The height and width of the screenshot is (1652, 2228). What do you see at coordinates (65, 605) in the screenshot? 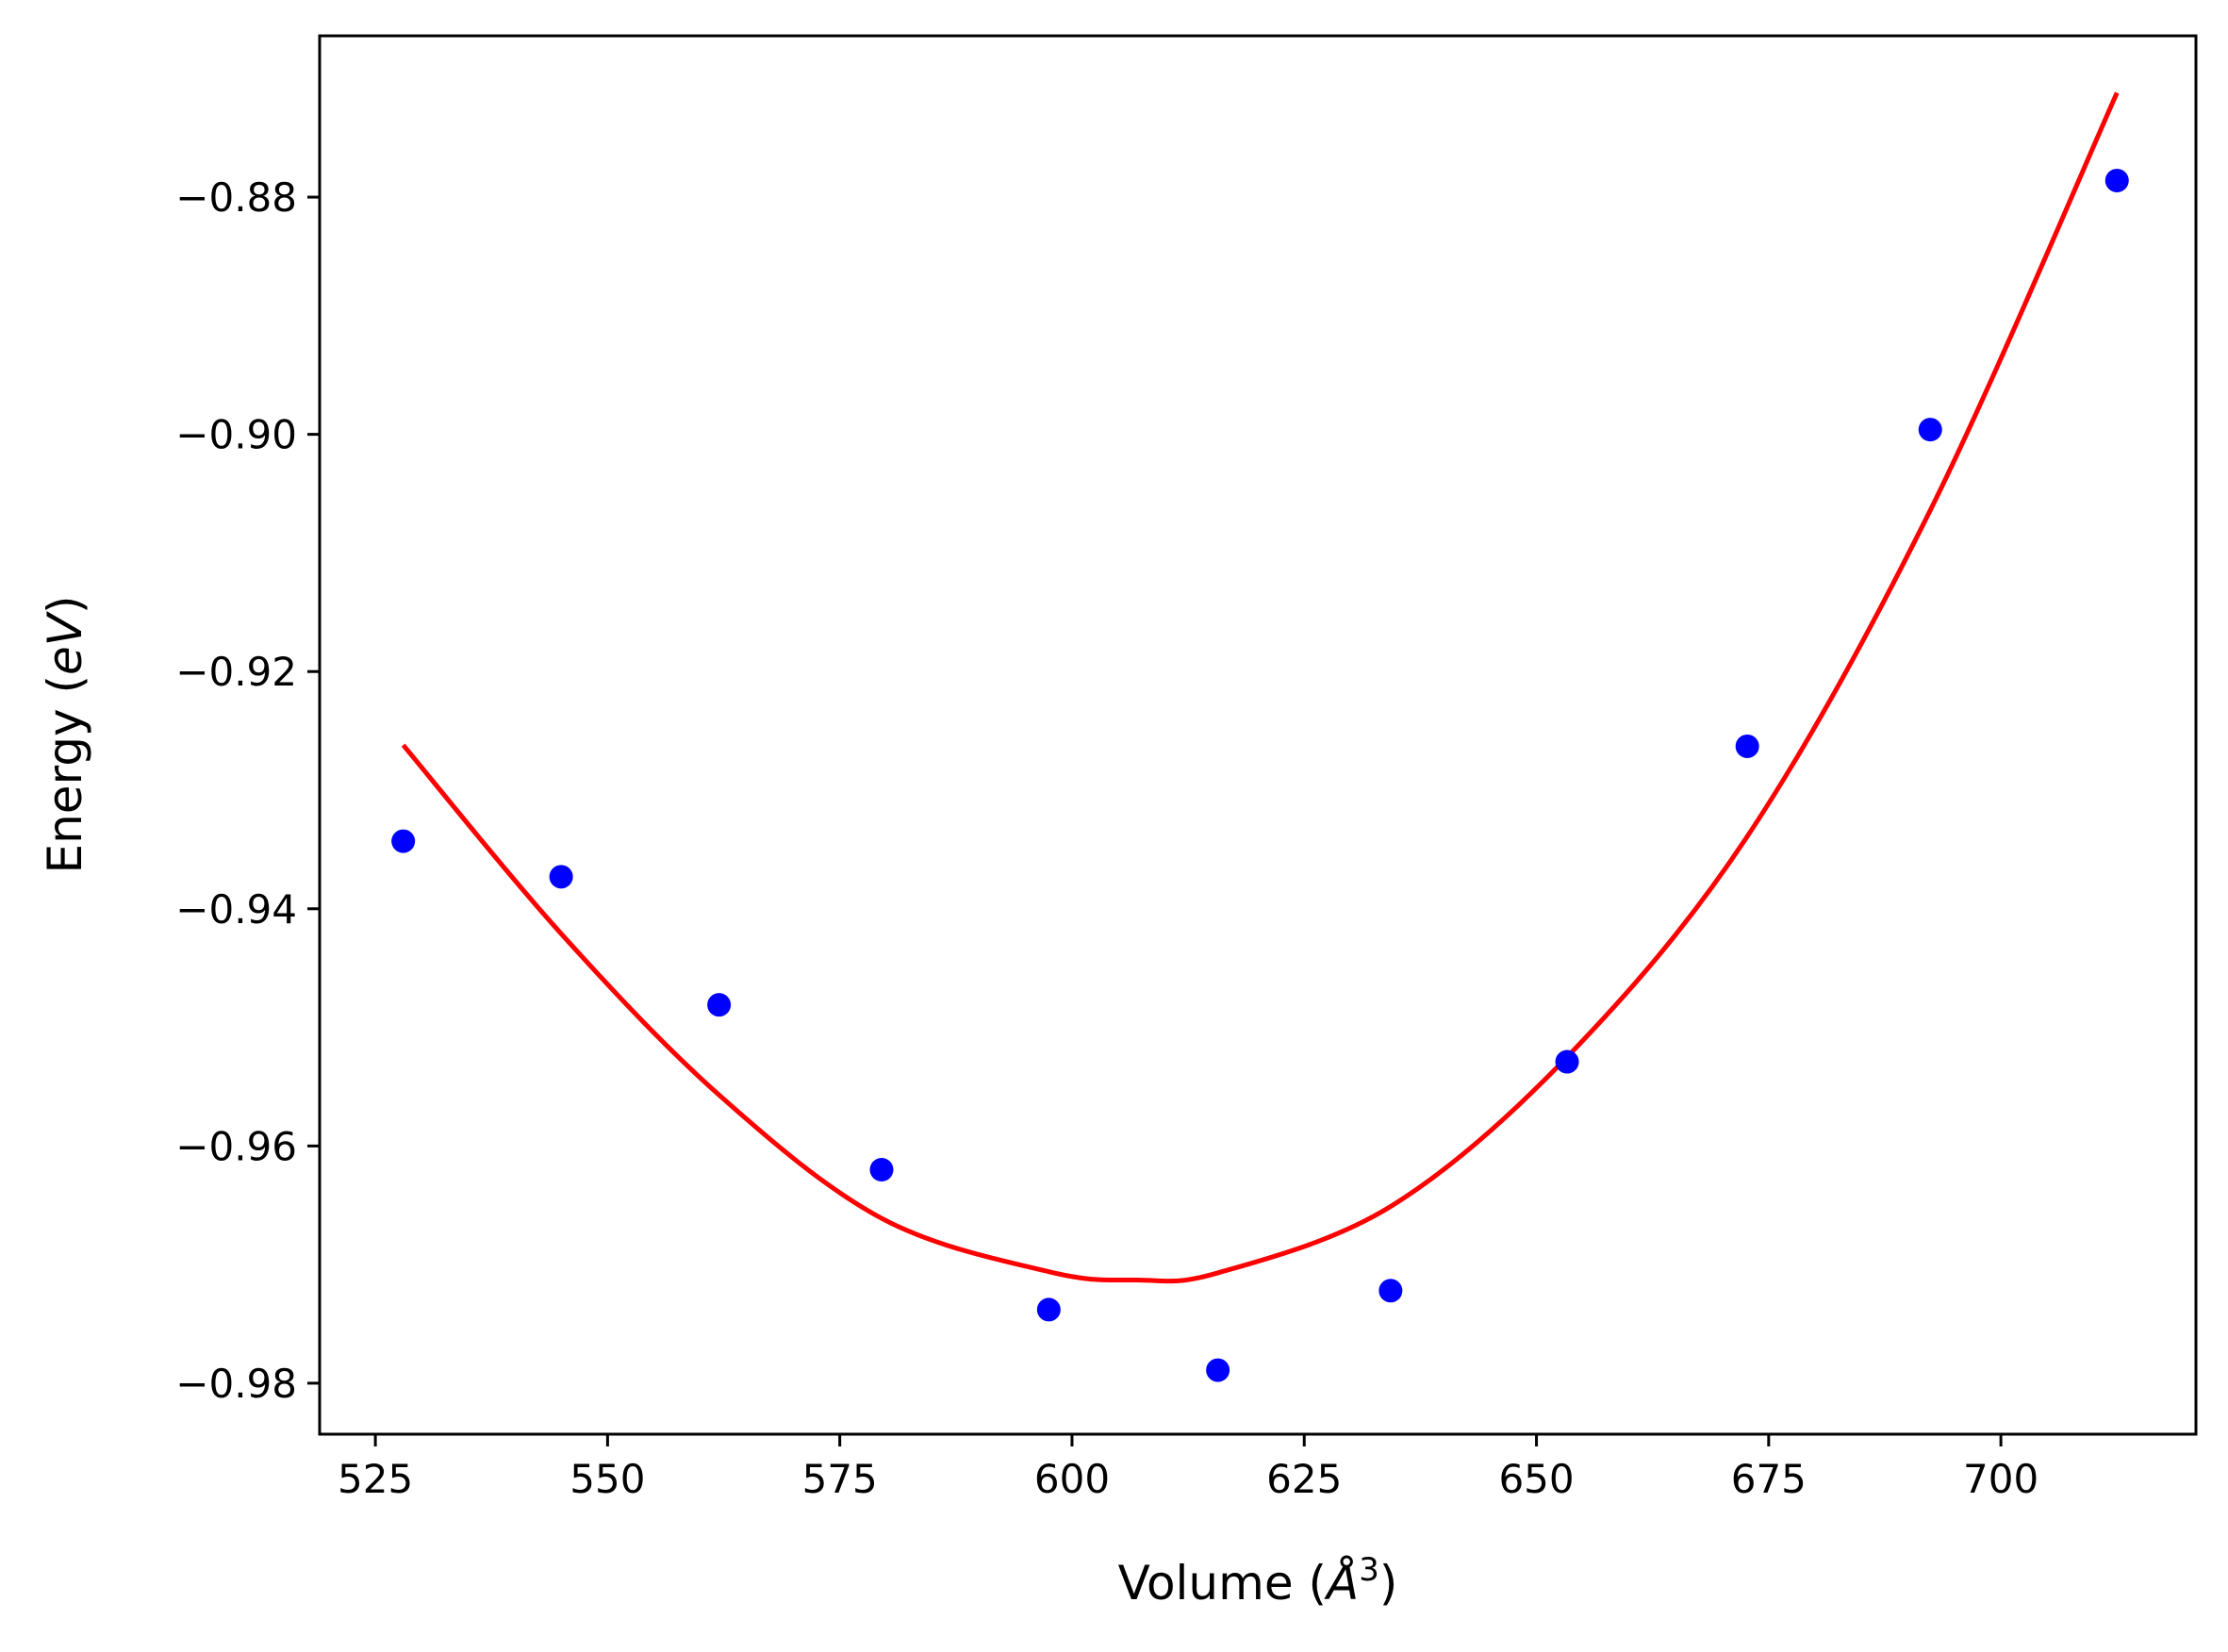
I see `y-axis-label-suffix: )` at bounding box center [65, 605].